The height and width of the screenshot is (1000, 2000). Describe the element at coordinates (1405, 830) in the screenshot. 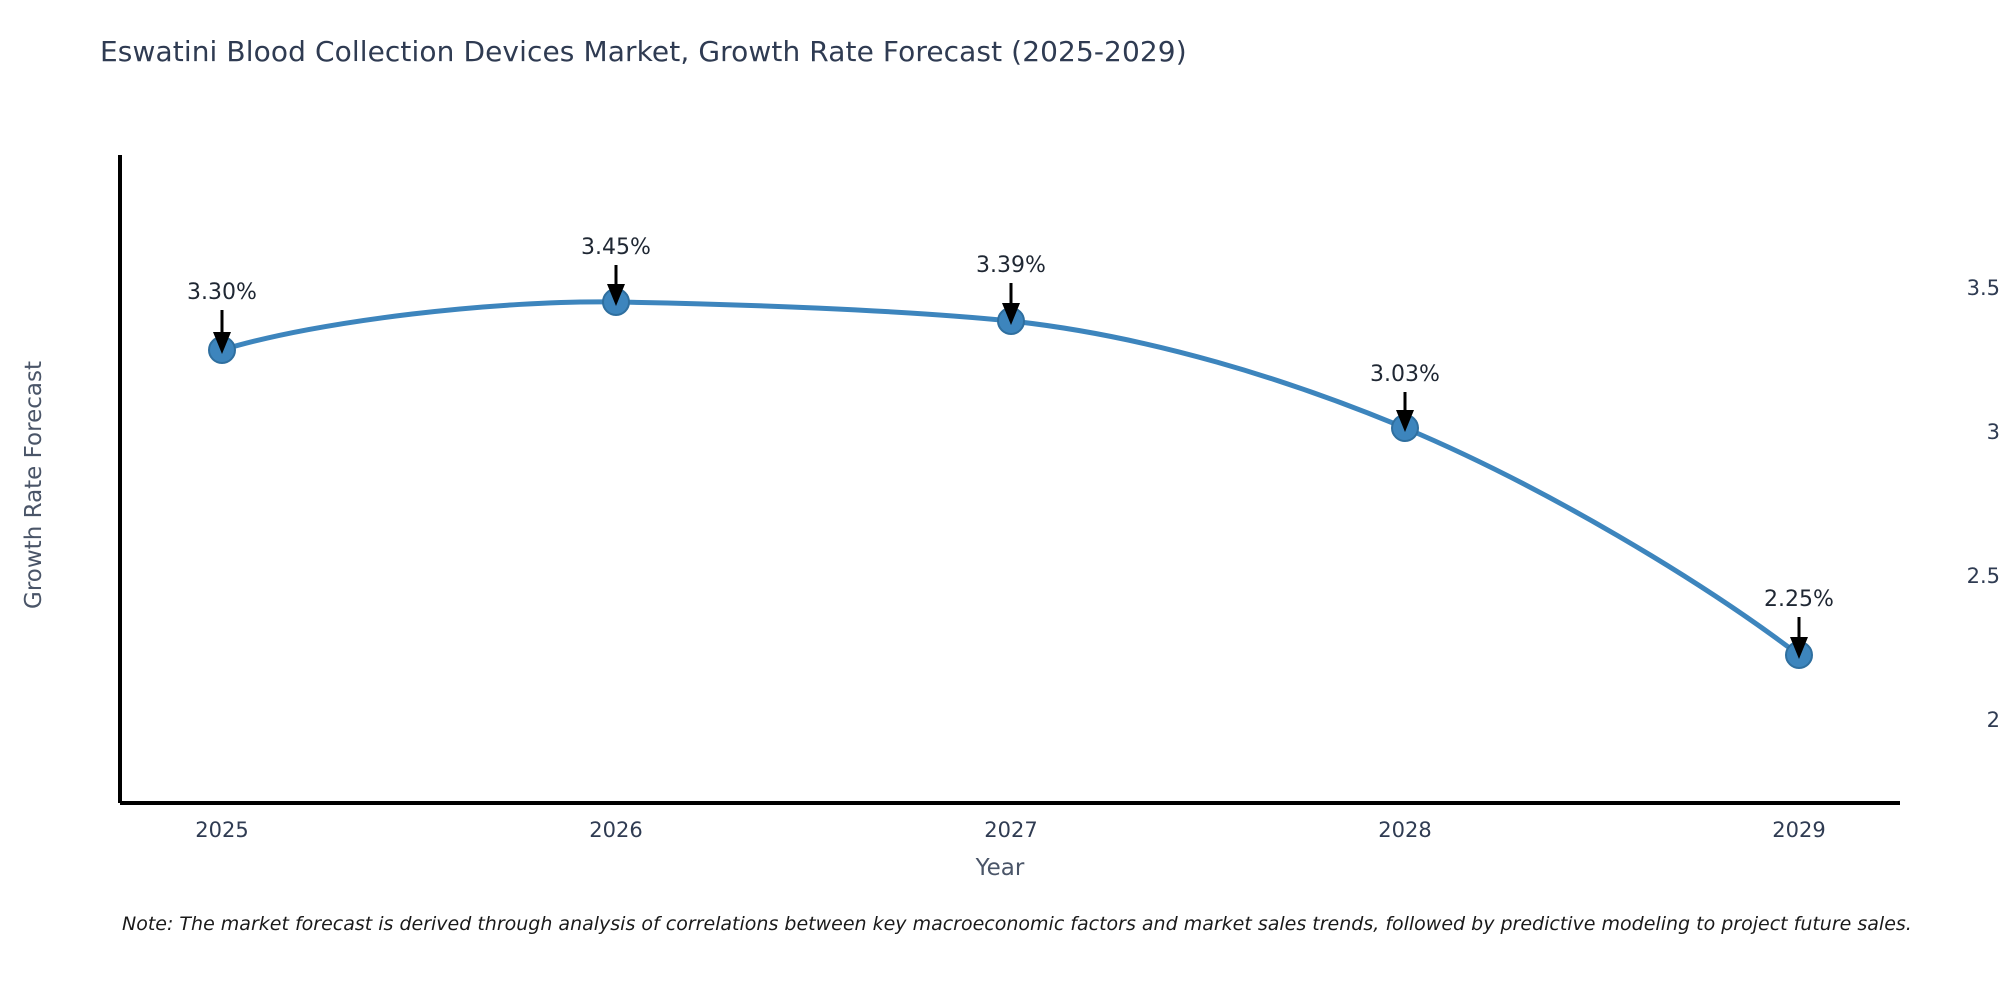

I see `x-tick-label: 2028` at that location.